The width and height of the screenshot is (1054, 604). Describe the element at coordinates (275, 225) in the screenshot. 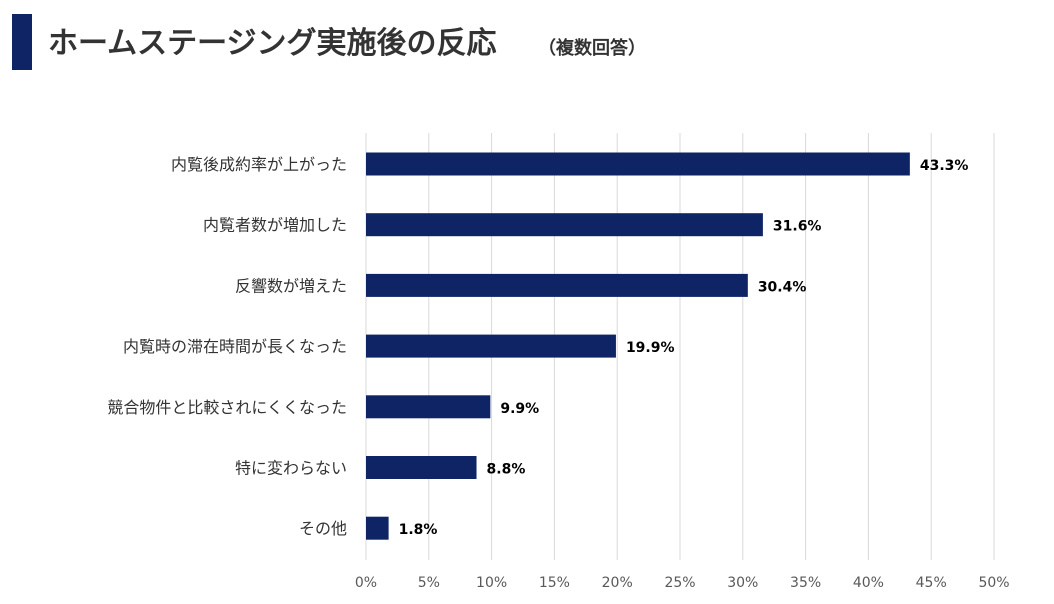

I see `category-label: 内覧者数が増加した` at that location.